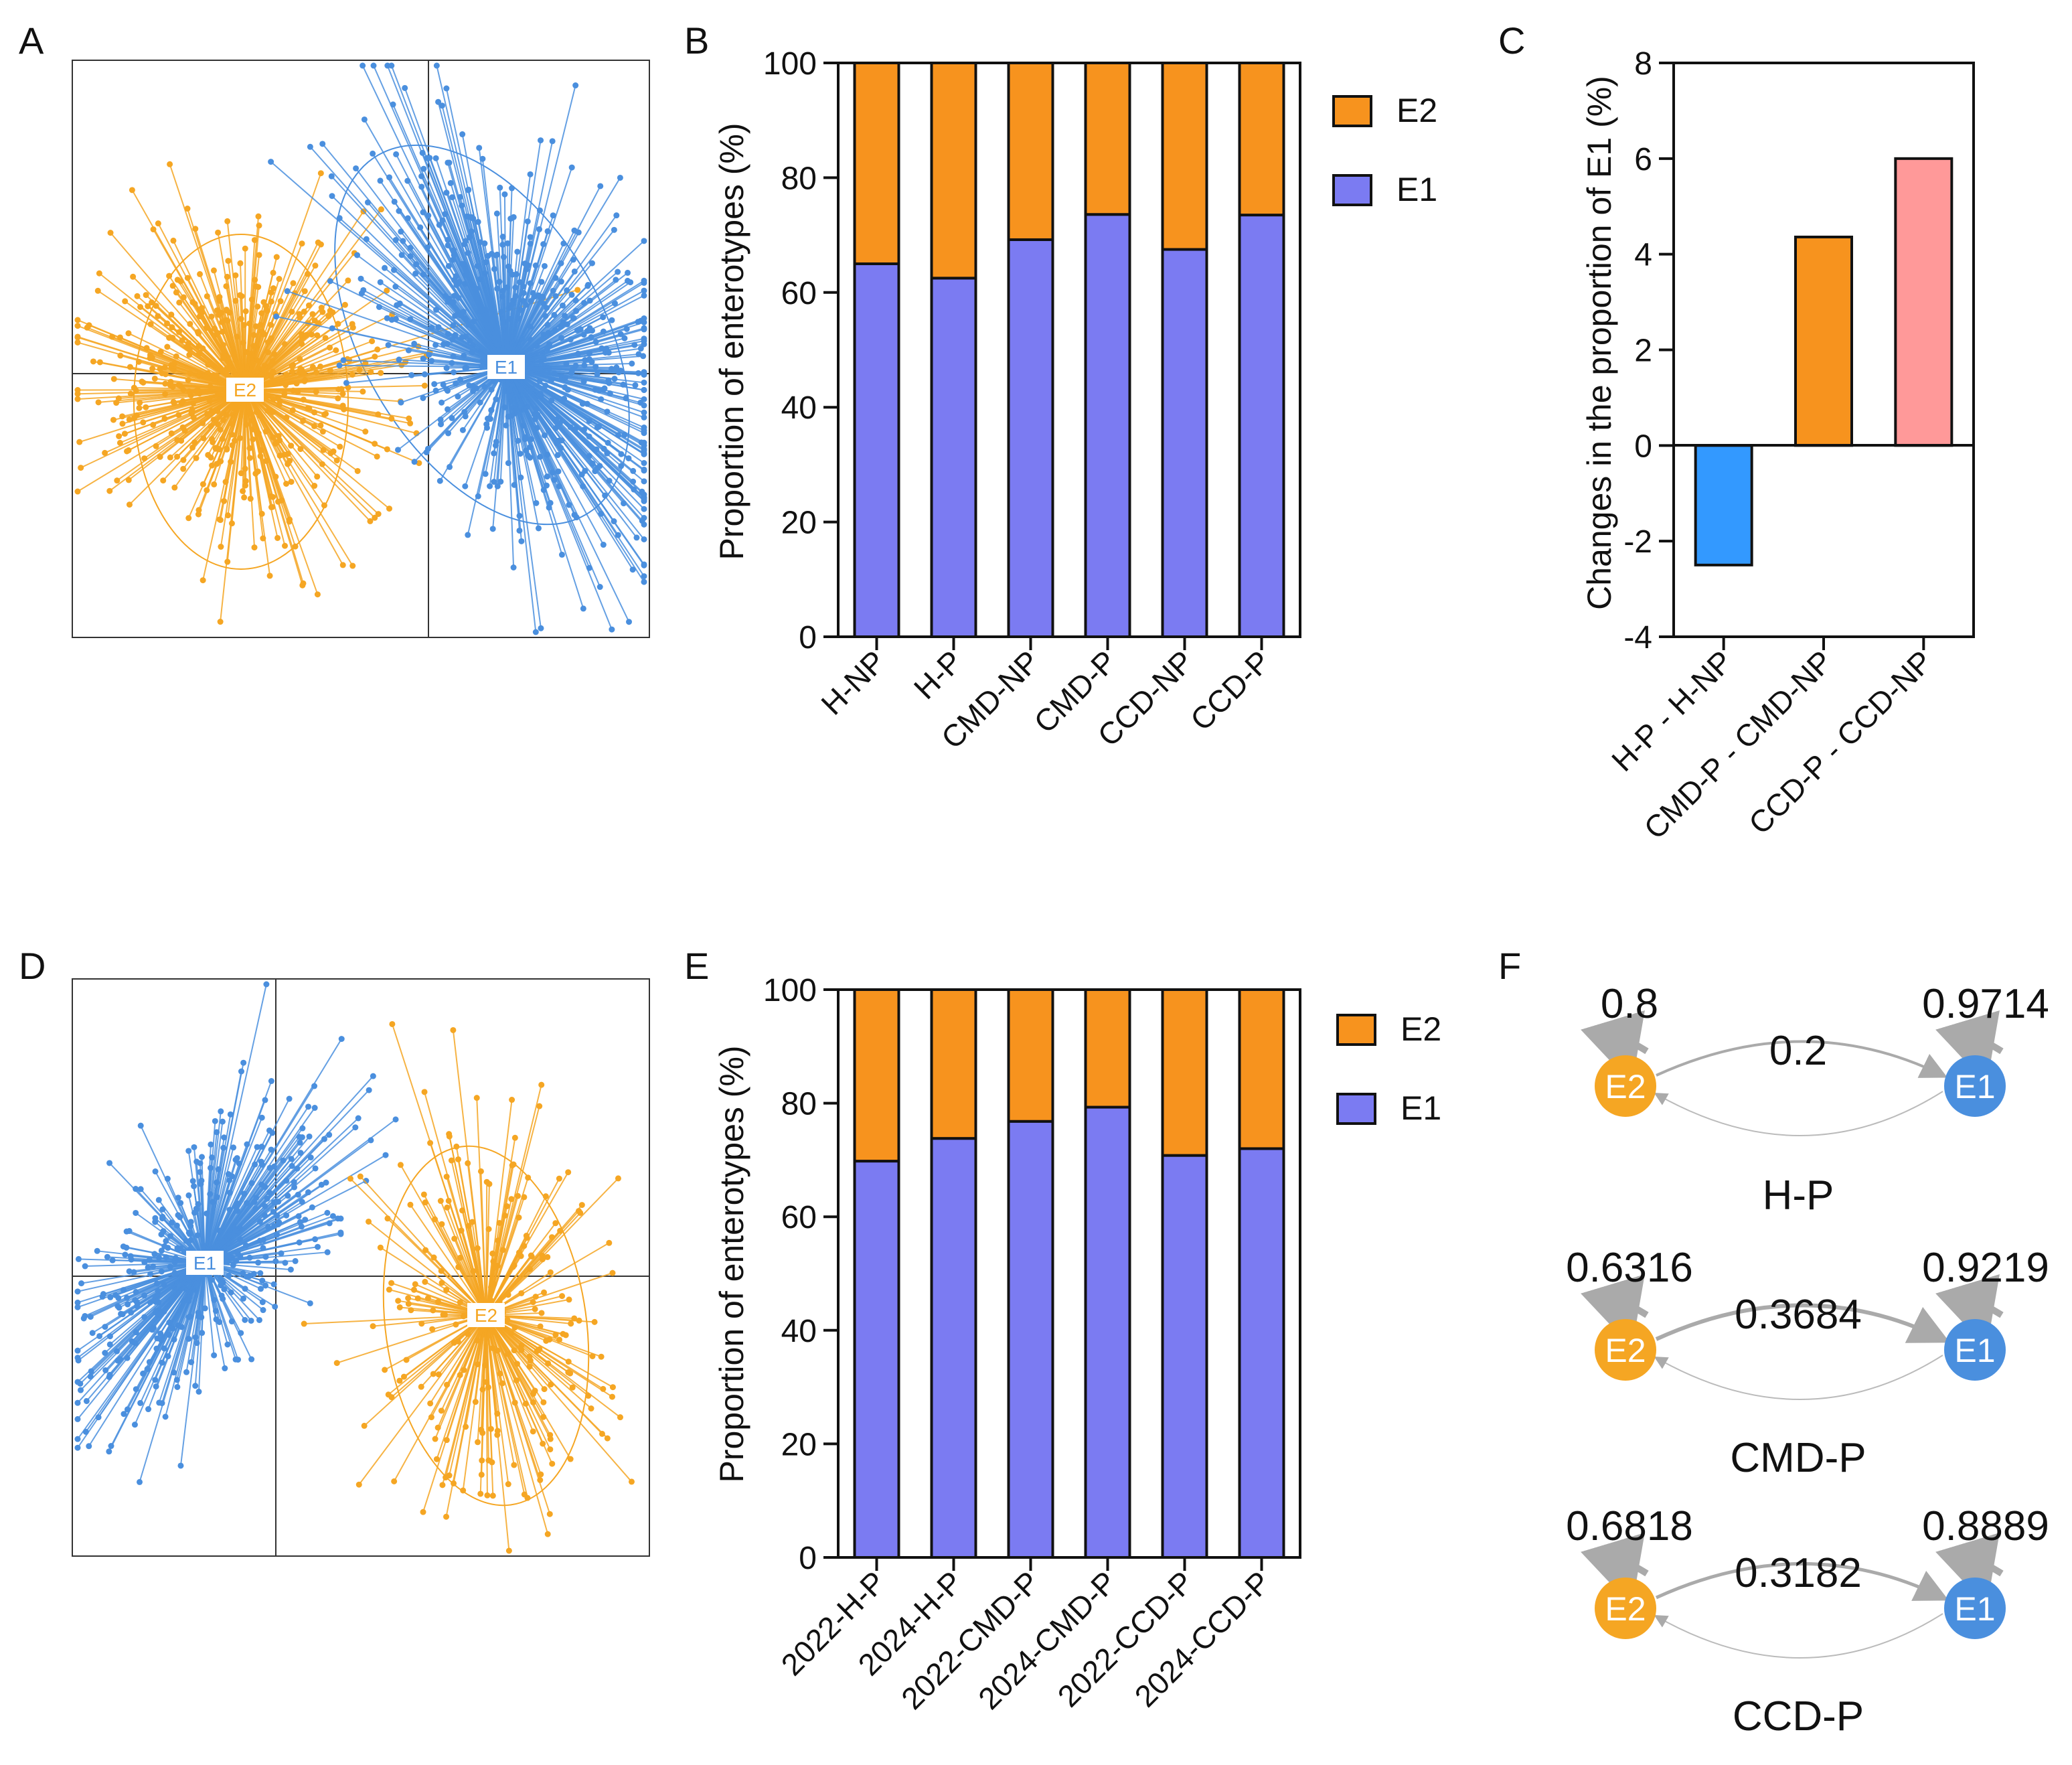  Describe the element at coordinates (1261, 1069) in the screenshot. I see `bar-segment-e2` at that location.